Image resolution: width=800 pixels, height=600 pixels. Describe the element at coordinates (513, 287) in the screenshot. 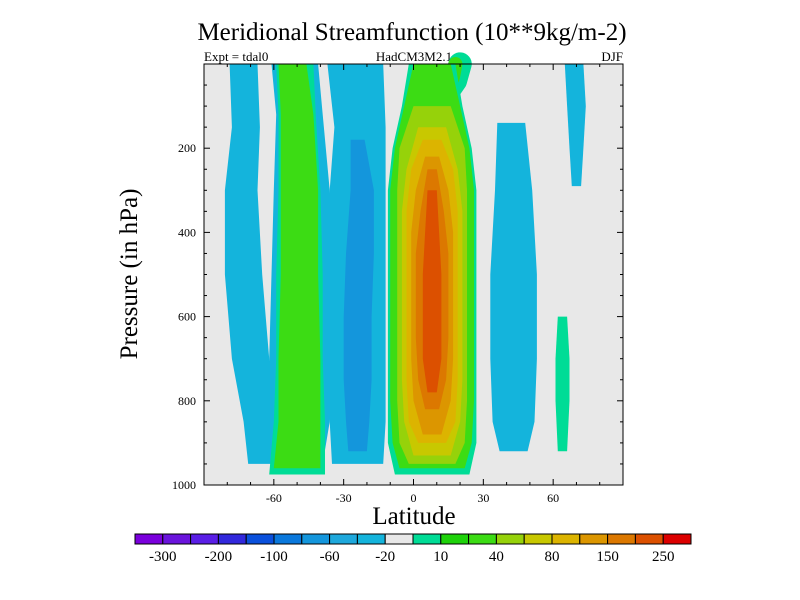

I see `contour-band--20-6` at that location.